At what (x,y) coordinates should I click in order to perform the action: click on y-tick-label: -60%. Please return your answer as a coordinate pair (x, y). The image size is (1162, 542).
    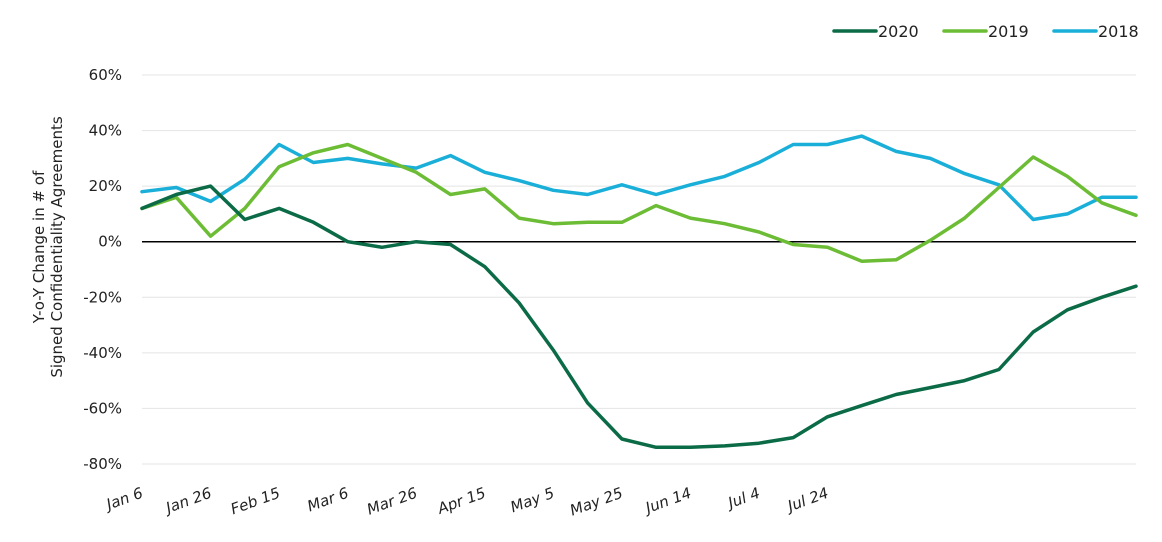
    Looking at the image, I should click on (102, 408).